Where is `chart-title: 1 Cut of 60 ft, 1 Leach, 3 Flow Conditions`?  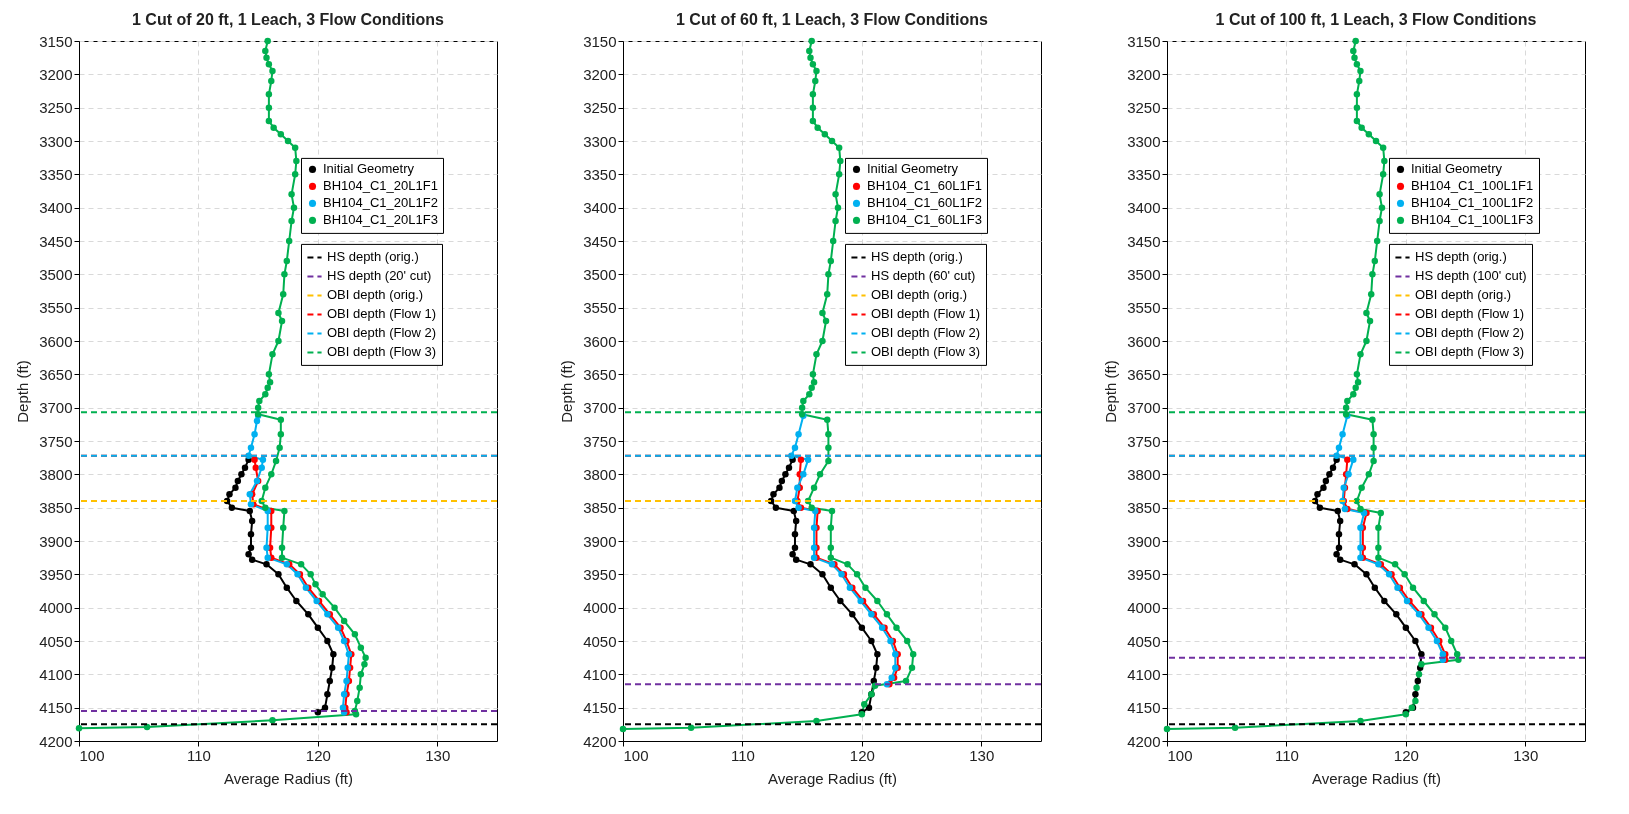 chart-title: 1 Cut of 60 ft, 1 Leach, 3 Flow Conditions is located at coordinates (832, 19).